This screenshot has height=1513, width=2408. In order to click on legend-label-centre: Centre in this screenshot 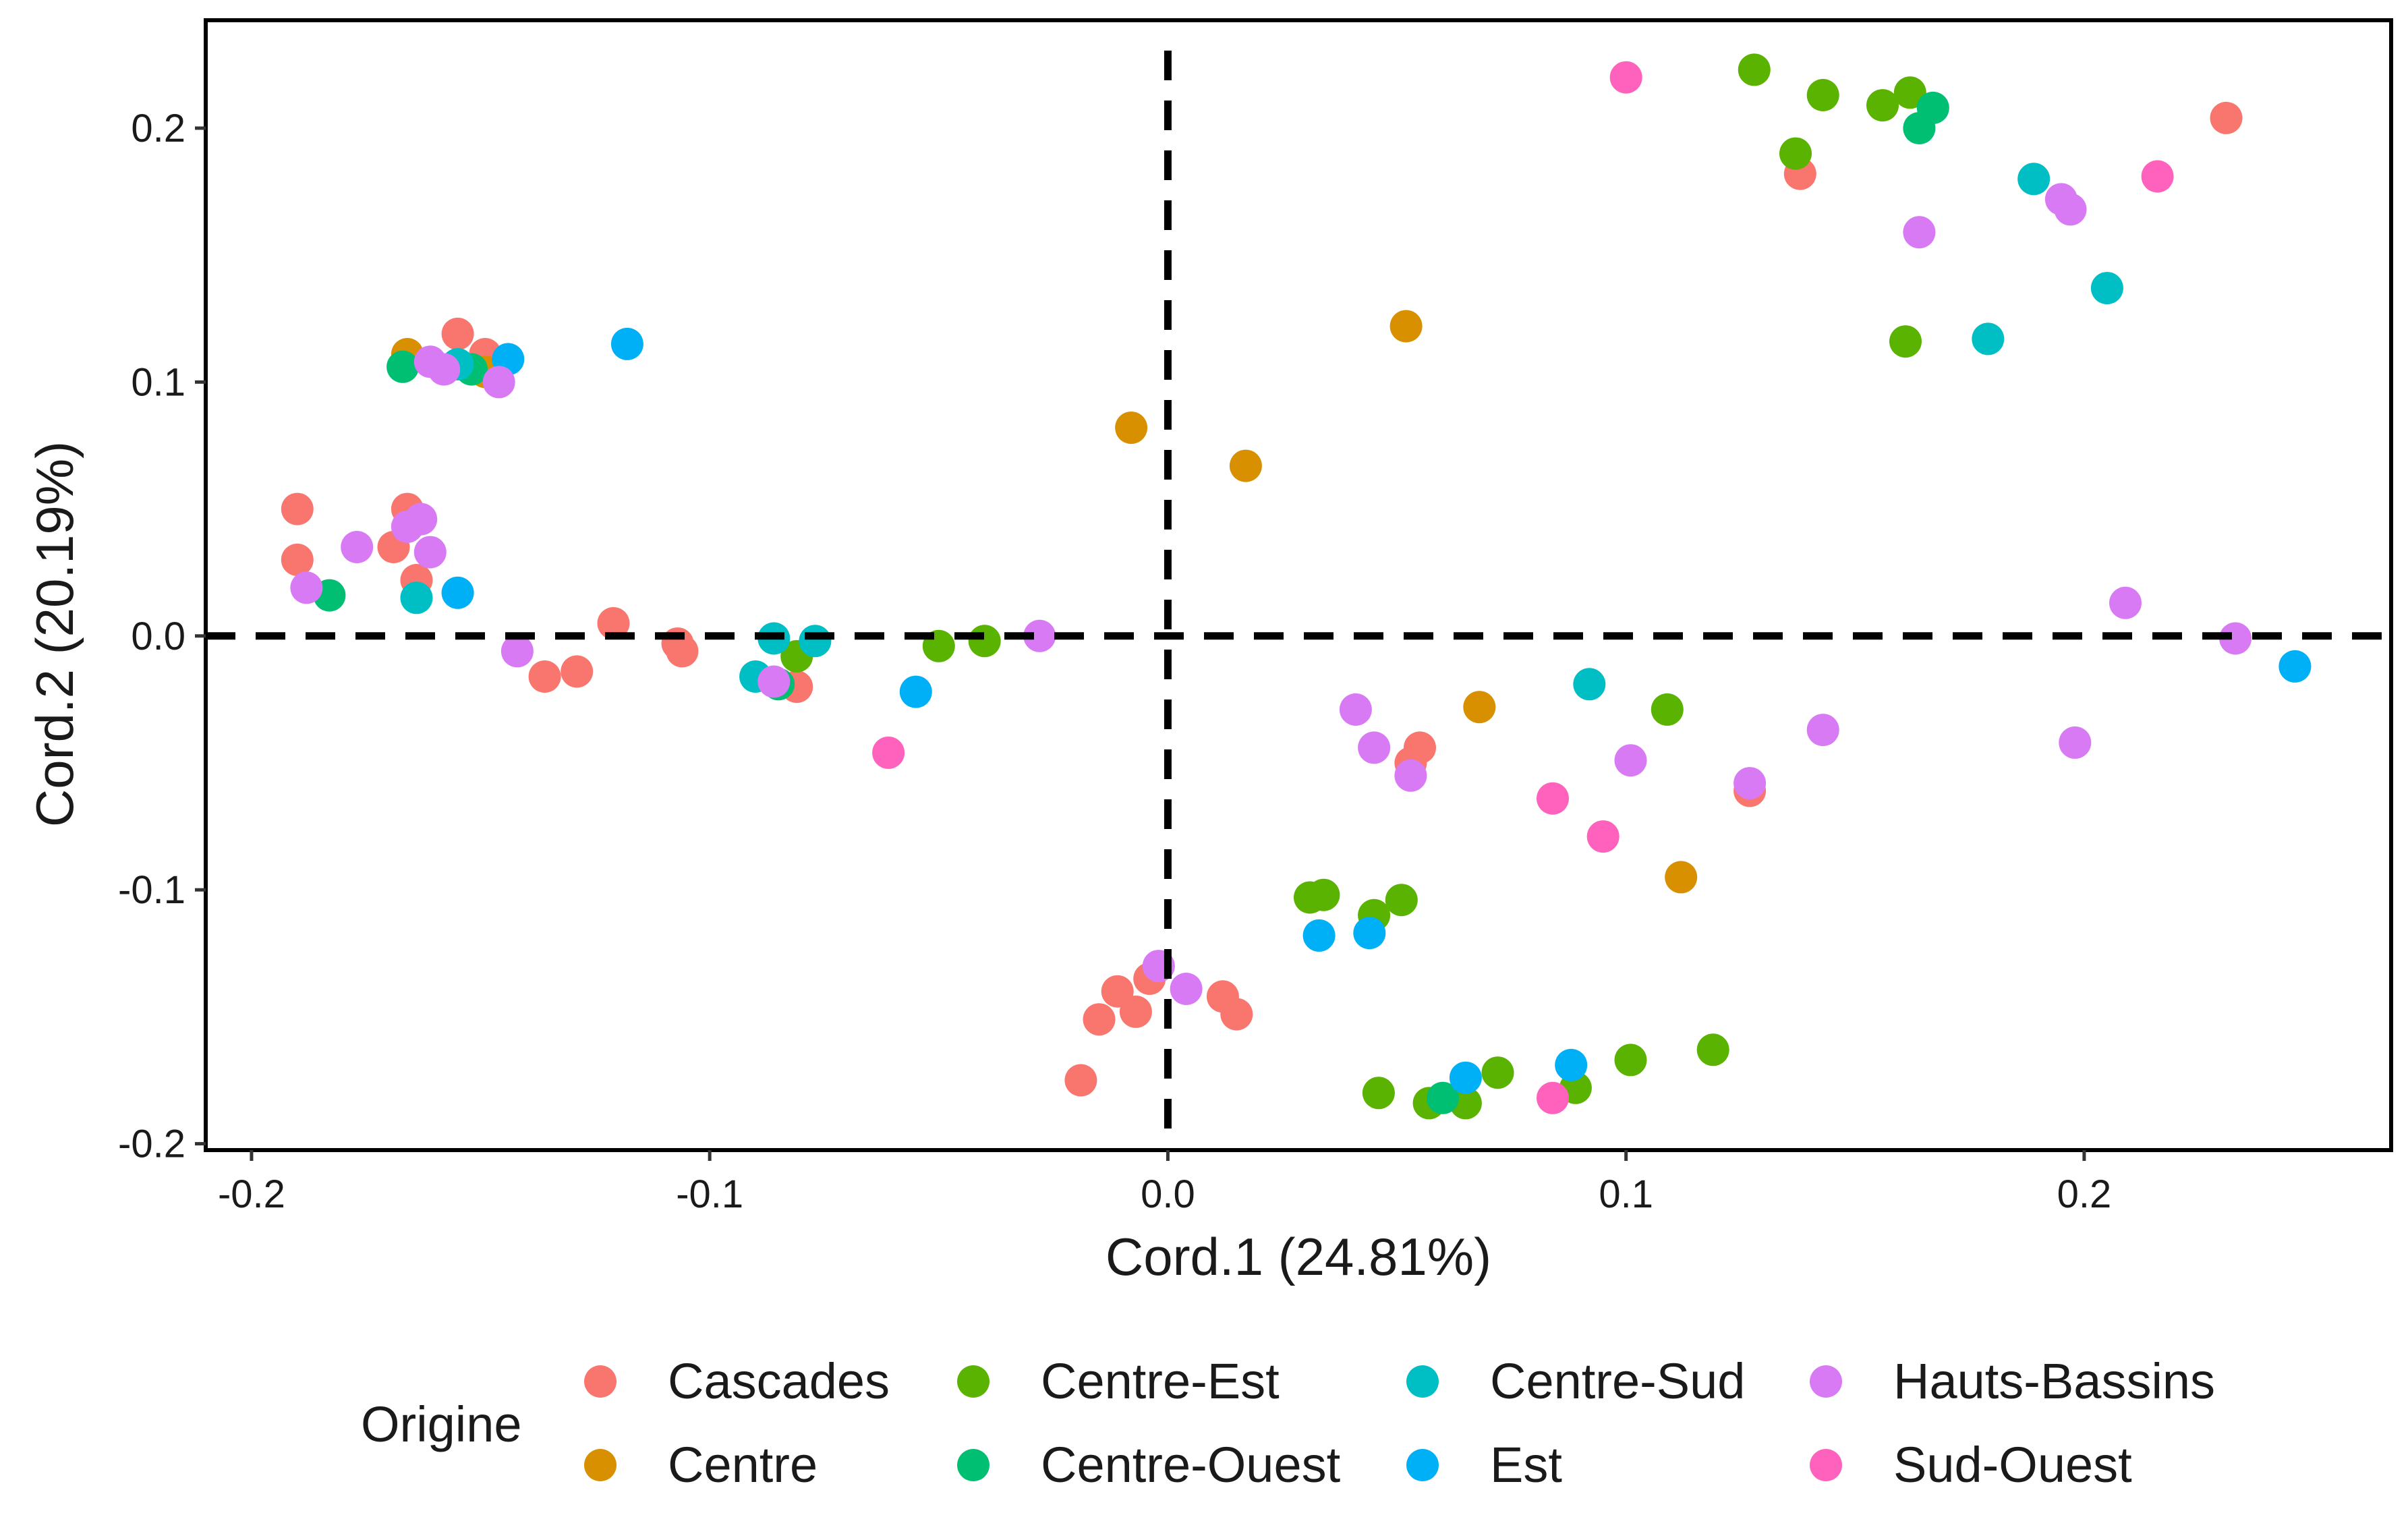, I will do `click(743, 1465)`.